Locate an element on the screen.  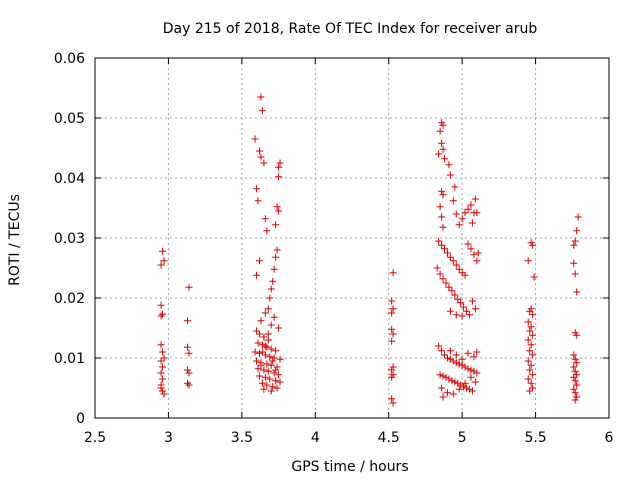
y-tick-label: 0 is located at coordinates (80, 419).